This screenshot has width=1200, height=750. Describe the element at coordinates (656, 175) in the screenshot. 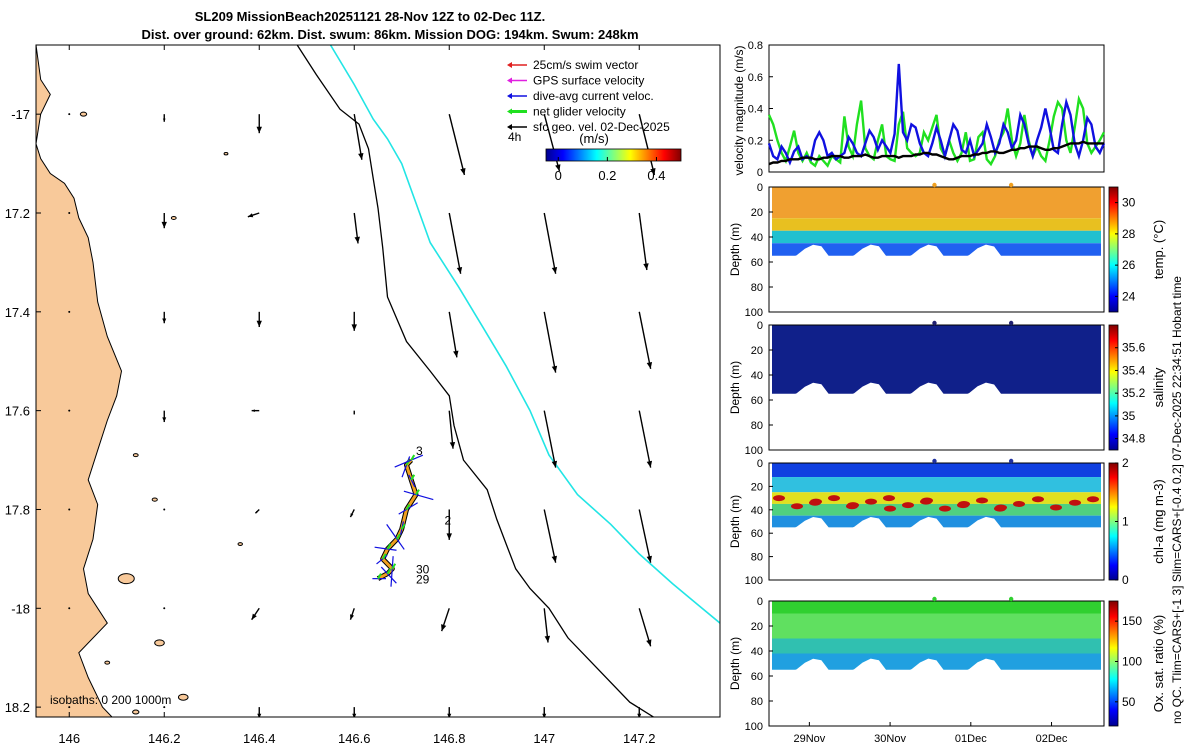

I see `colorbar-tick-label-2: 0.4` at that location.